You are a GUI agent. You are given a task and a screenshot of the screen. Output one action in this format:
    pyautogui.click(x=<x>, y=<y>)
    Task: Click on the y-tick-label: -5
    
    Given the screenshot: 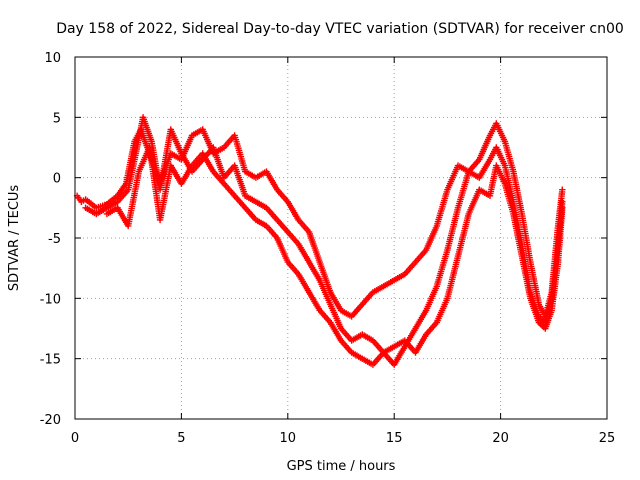 What is the action you would take?
    pyautogui.click(x=54, y=239)
    